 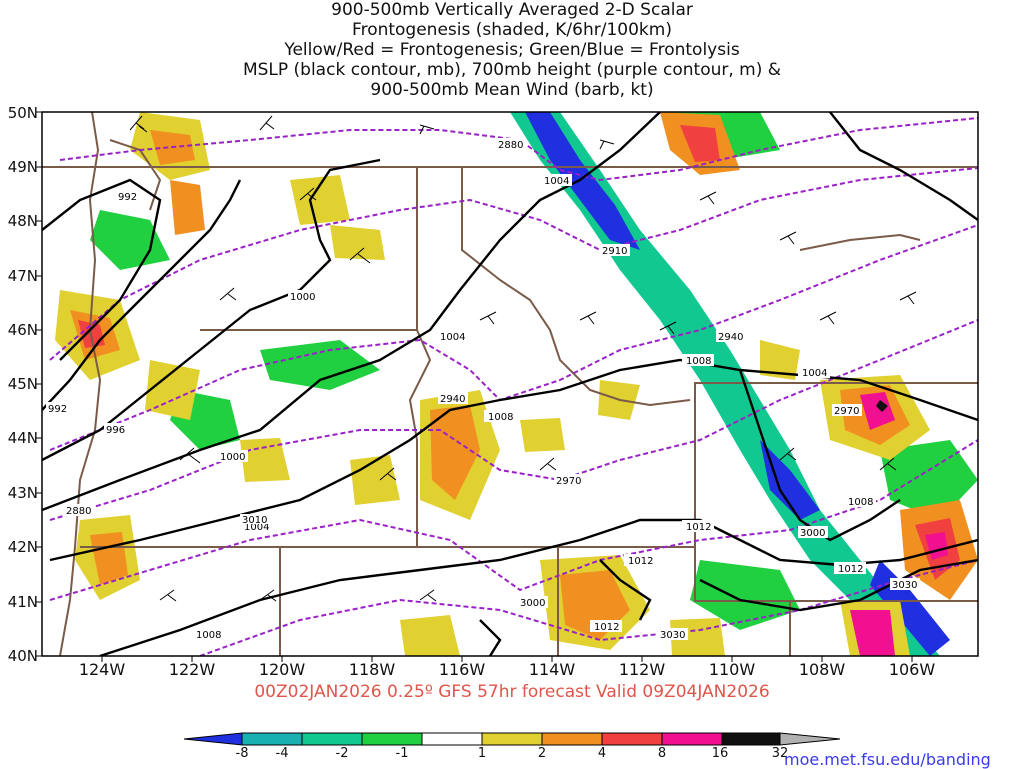 I want to click on north-dakota-line, so click(x=860, y=242).